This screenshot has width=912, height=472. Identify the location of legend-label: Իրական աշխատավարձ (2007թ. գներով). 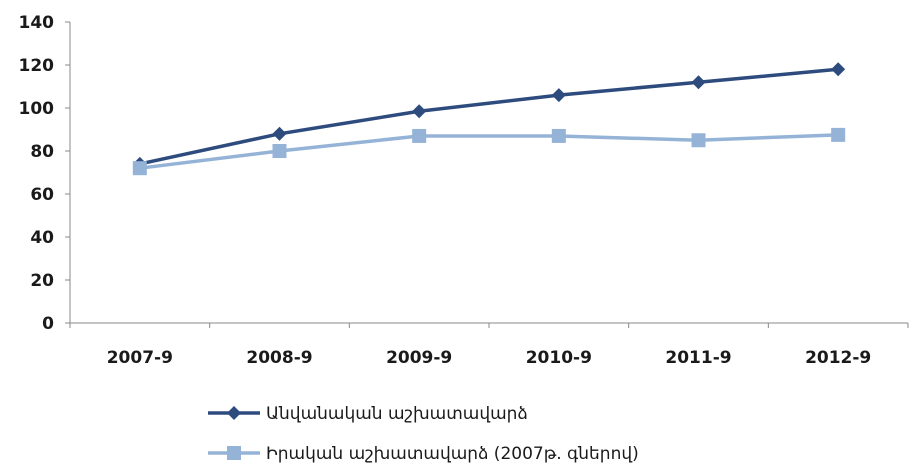
(452, 454).